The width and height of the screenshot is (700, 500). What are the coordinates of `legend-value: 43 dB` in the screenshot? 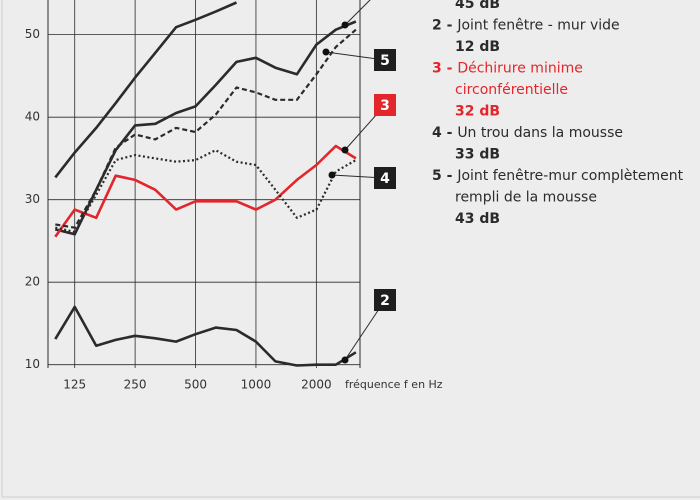 It's located at (477, 219).